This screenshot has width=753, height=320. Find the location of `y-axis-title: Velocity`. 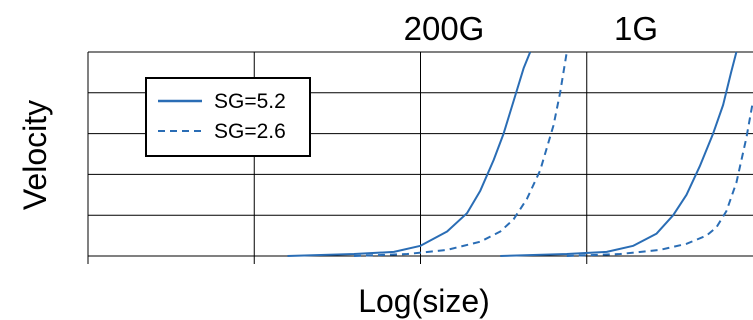

y-axis-title: Velocity is located at coordinates (35, 155).